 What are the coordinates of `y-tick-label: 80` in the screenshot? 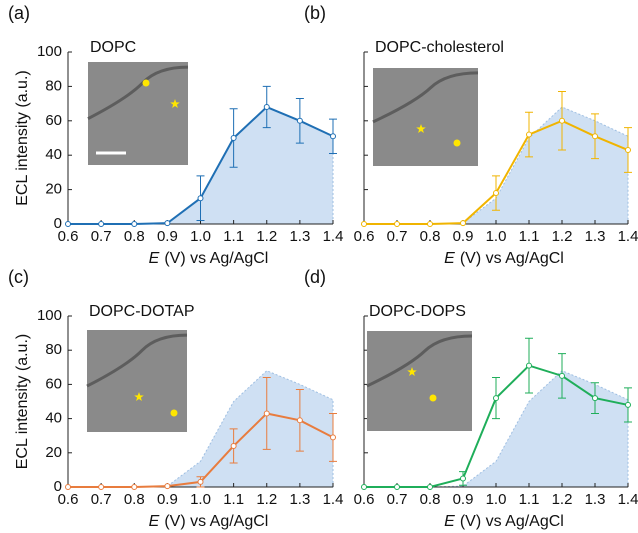 It's located at (53, 85).